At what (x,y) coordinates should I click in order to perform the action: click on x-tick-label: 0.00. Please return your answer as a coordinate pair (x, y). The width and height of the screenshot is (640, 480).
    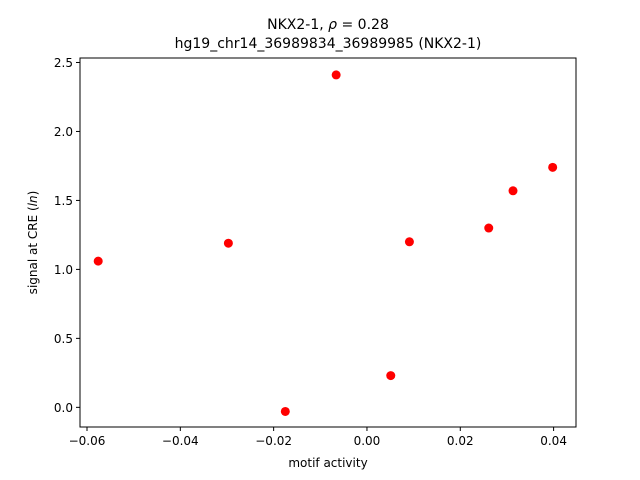
    Looking at the image, I should click on (367, 441).